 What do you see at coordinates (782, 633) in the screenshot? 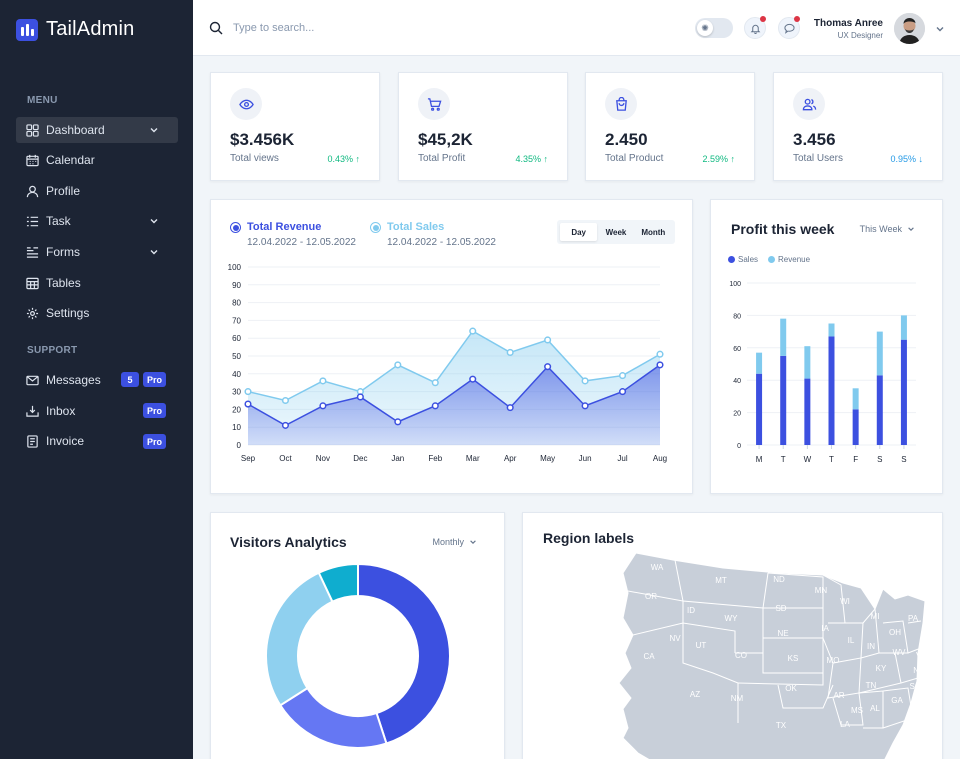
I see `state-label: NE` at bounding box center [782, 633].